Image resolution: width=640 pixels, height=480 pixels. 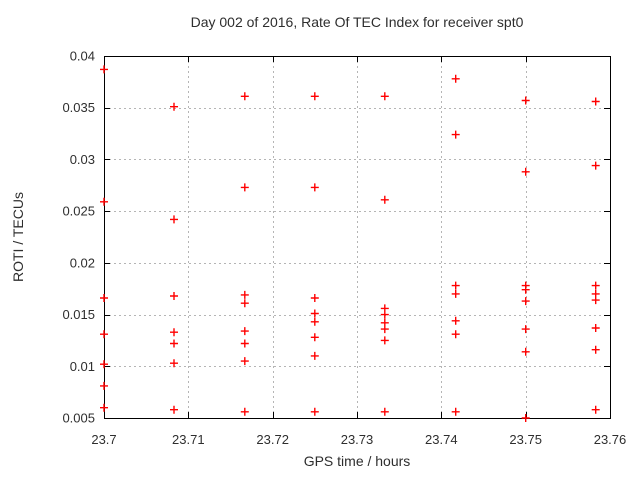 I want to click on svg-text: 23.76, so click(x=610, y=439).